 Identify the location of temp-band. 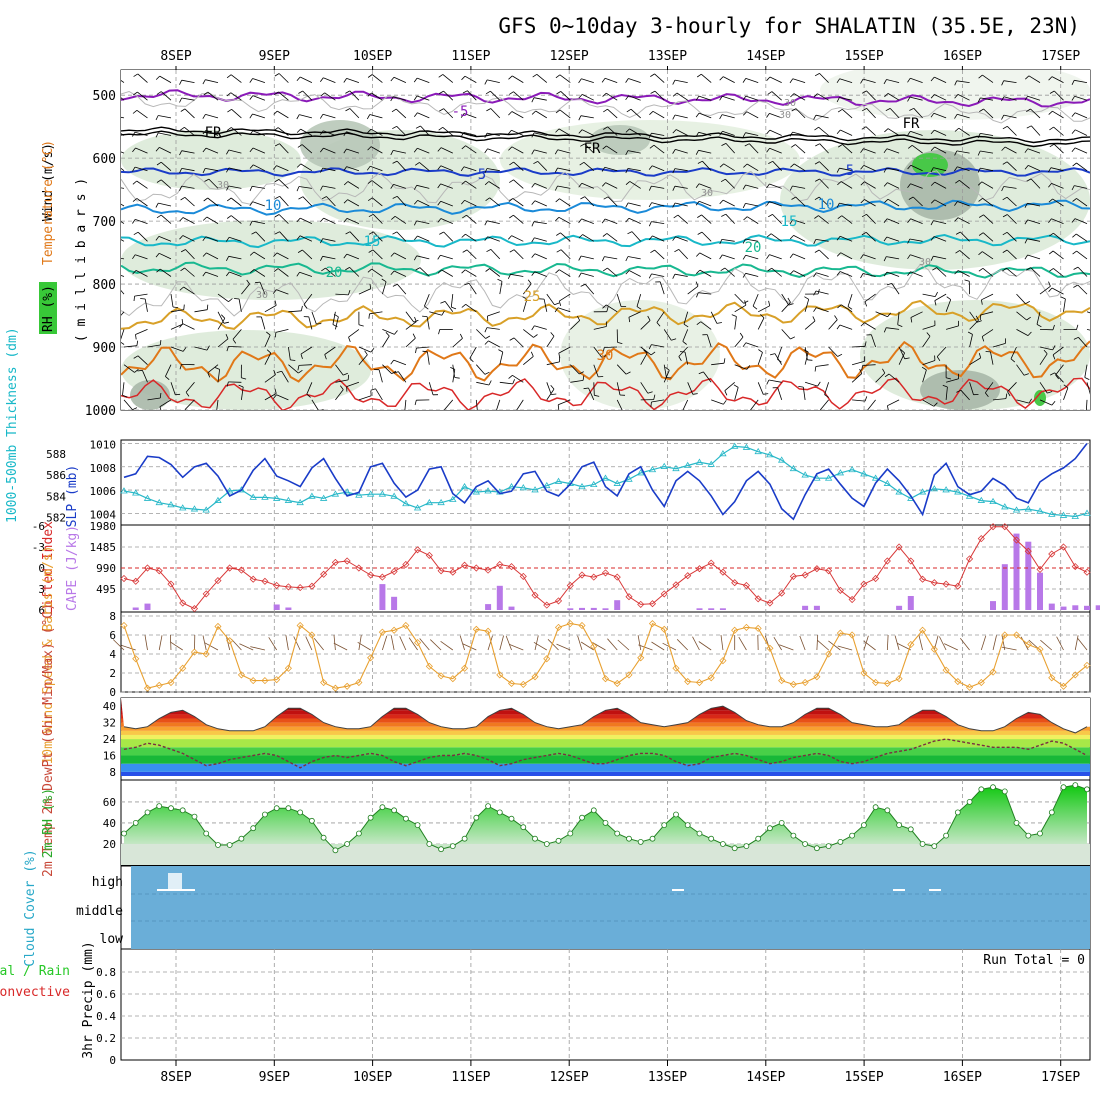
(605, 720).